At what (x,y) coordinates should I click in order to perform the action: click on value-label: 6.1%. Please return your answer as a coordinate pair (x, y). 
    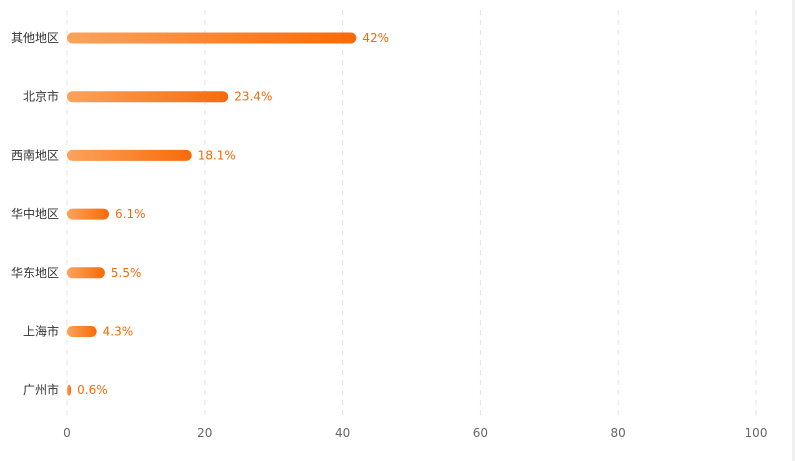
    Looking at the image, I should click on (130, 214).